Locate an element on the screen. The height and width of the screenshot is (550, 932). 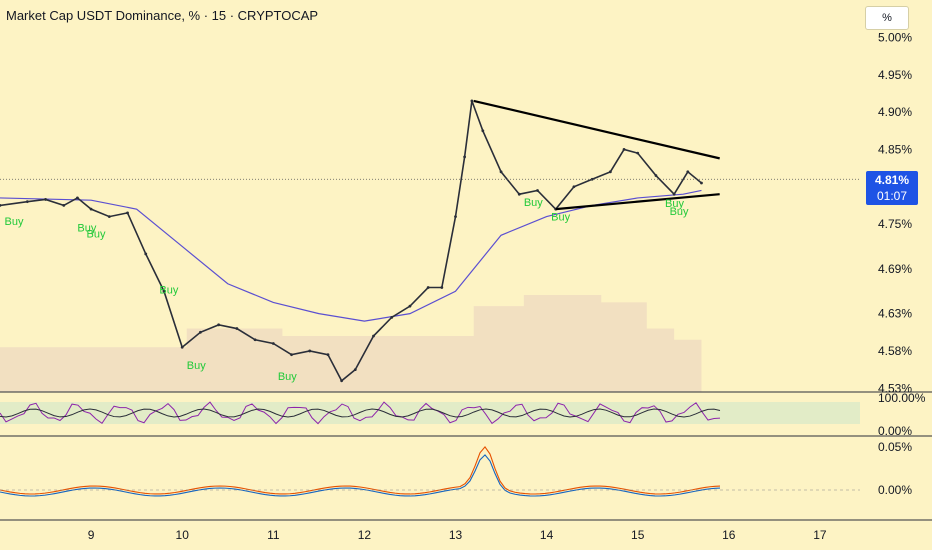
macd-tick-label: 0.00% is located at coordinates (895, 490).